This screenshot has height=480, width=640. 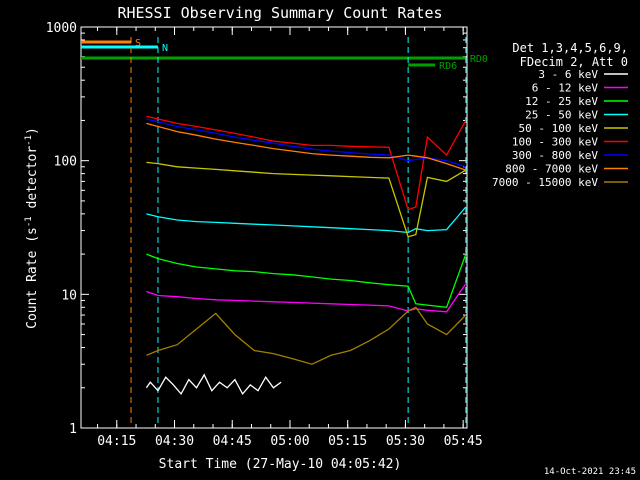 I want to click on y-tick-label: 1, so click(x=73, y=429).